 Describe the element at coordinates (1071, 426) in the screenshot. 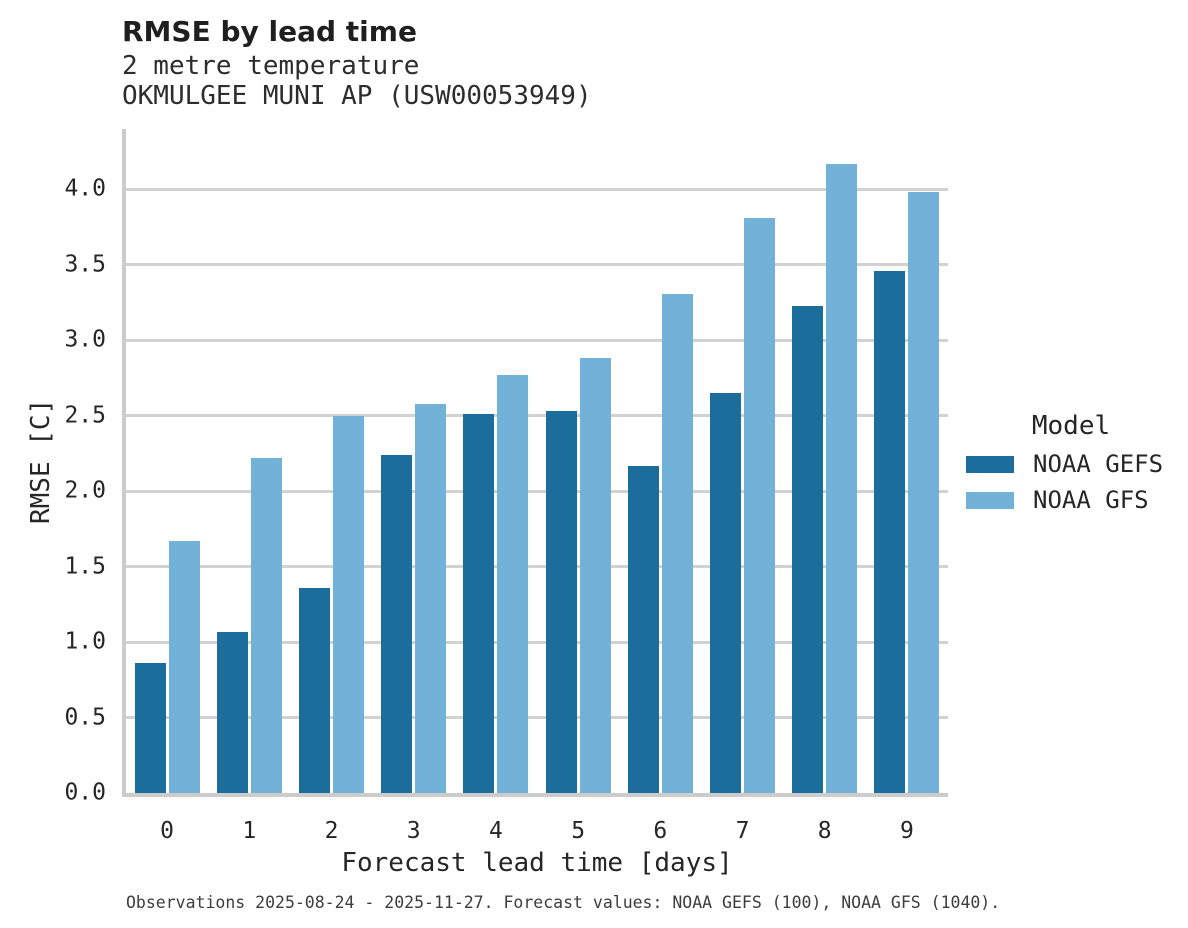

I see `legend-title: Model` at that location.